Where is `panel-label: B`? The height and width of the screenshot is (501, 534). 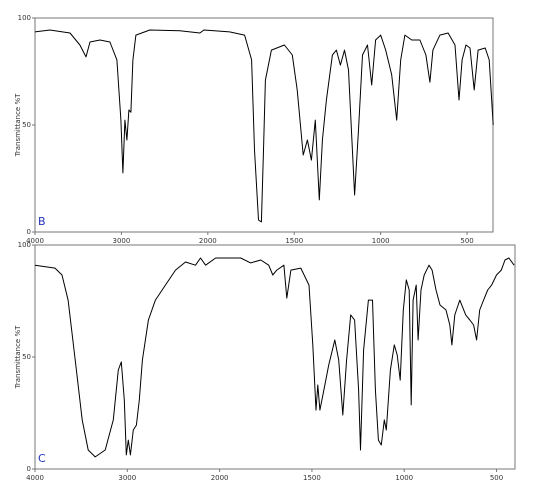 panel-label: B is located at coordinates (42, 221).